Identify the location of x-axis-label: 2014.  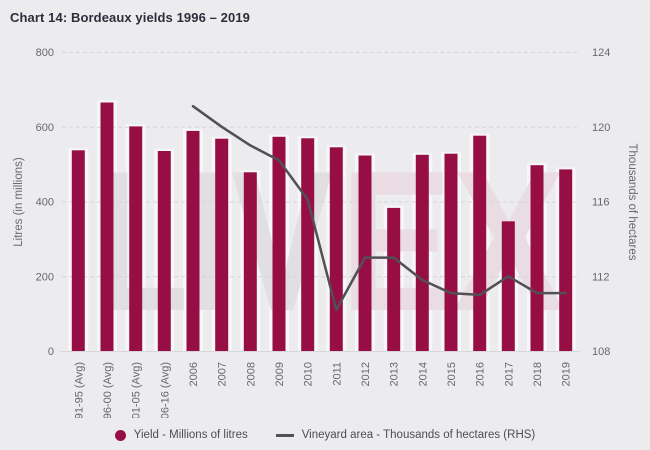
(423, 374).